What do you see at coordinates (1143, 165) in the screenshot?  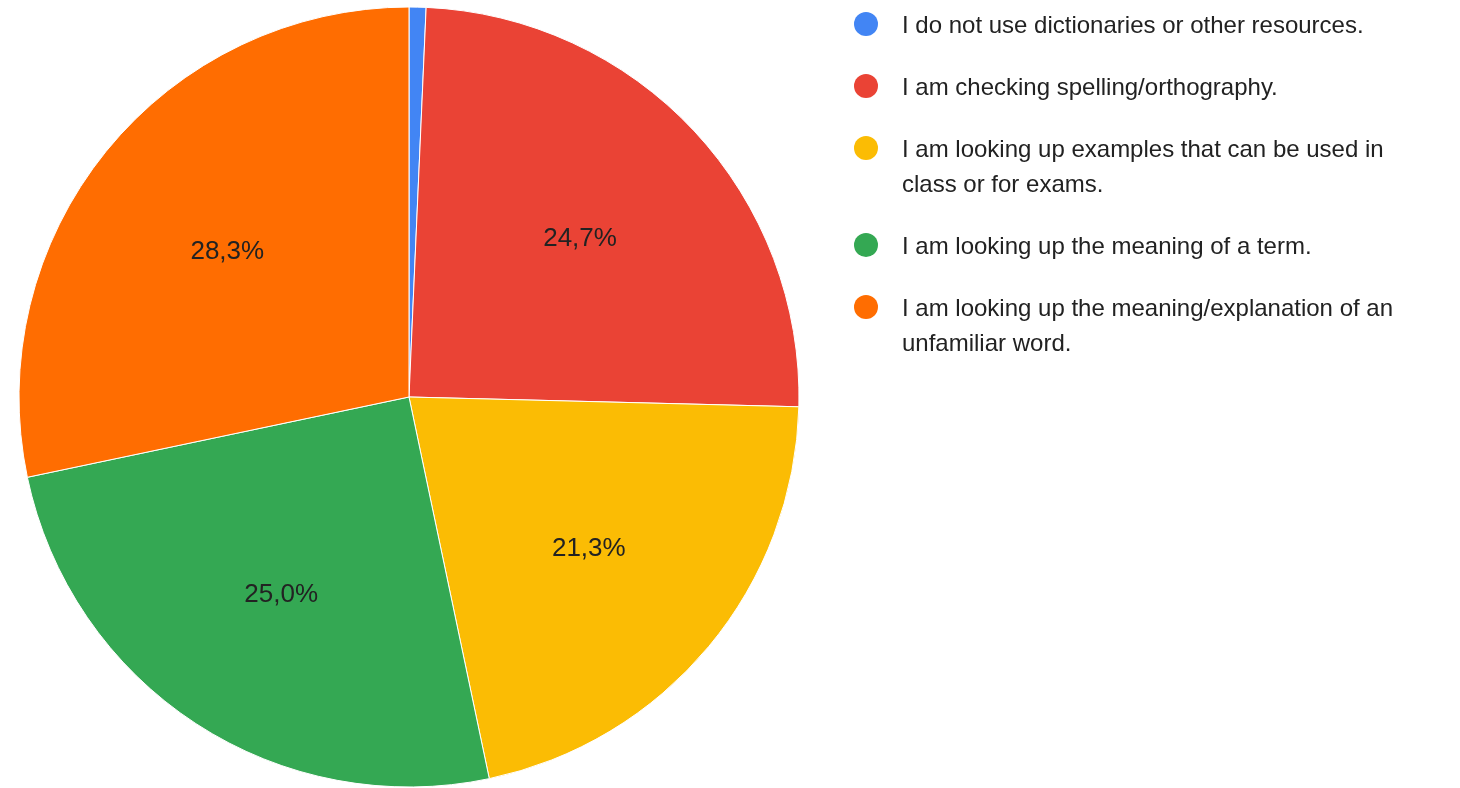 I see `legend-label: I am looking up examples that can be used in class or for exams.` at bounding box center [1143, 165].